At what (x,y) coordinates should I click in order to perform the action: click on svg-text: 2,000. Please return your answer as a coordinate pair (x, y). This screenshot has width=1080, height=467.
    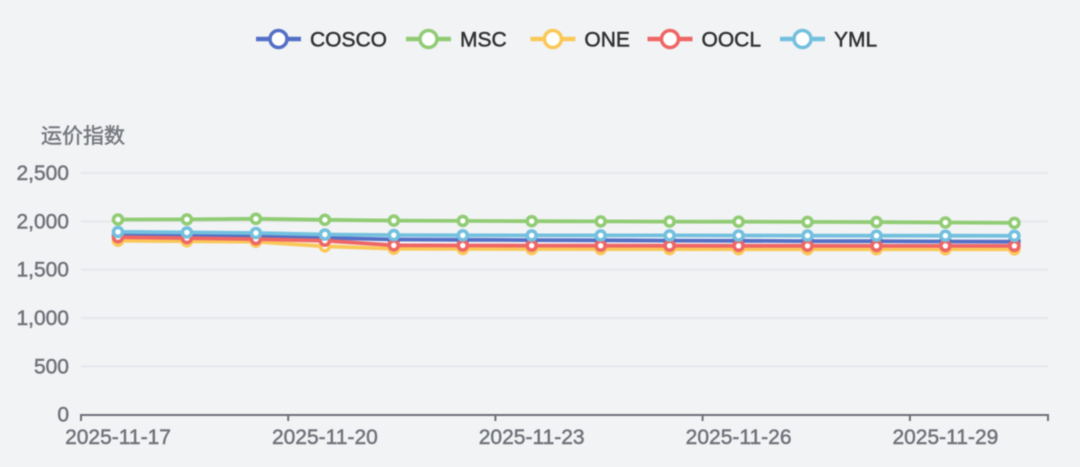
    Looking at the image, I should click on (42, 221).